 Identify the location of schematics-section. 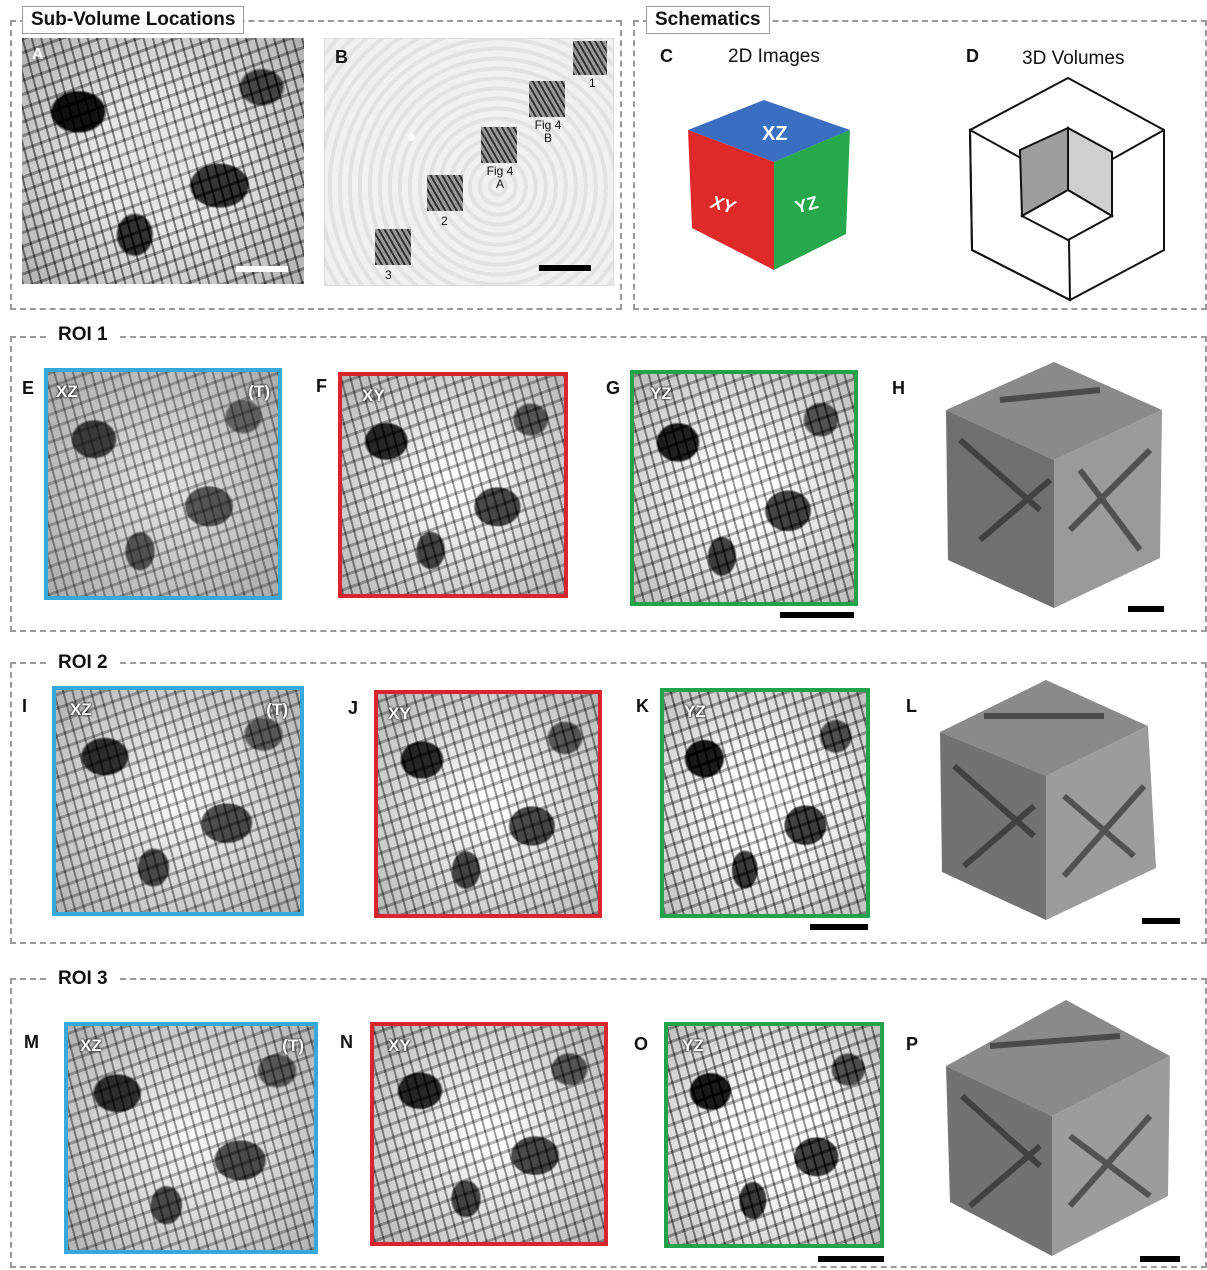
(920, 165).